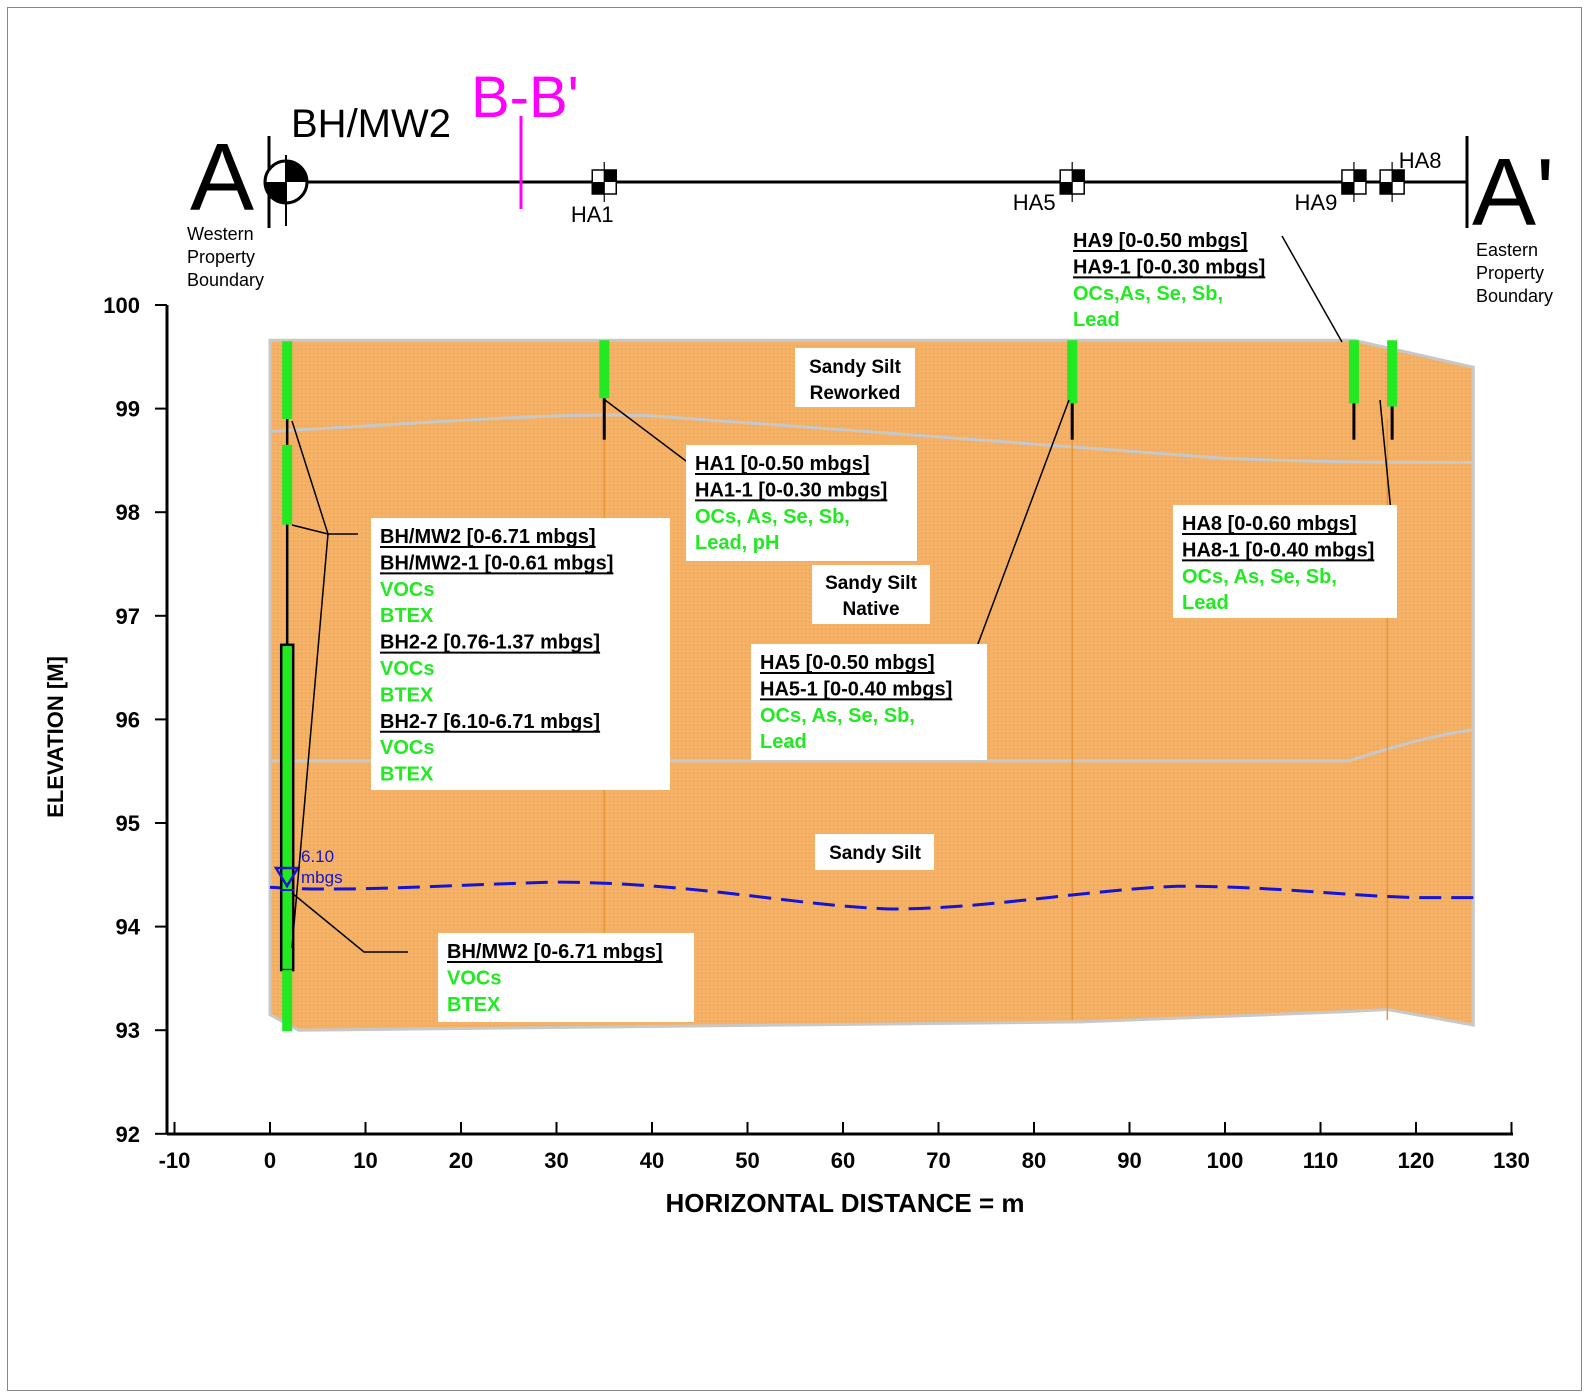 The height and width of the screenshot is (1398, 1591). I want to click on eastern-boundary-line3: Boundary, so click(1514, 296).